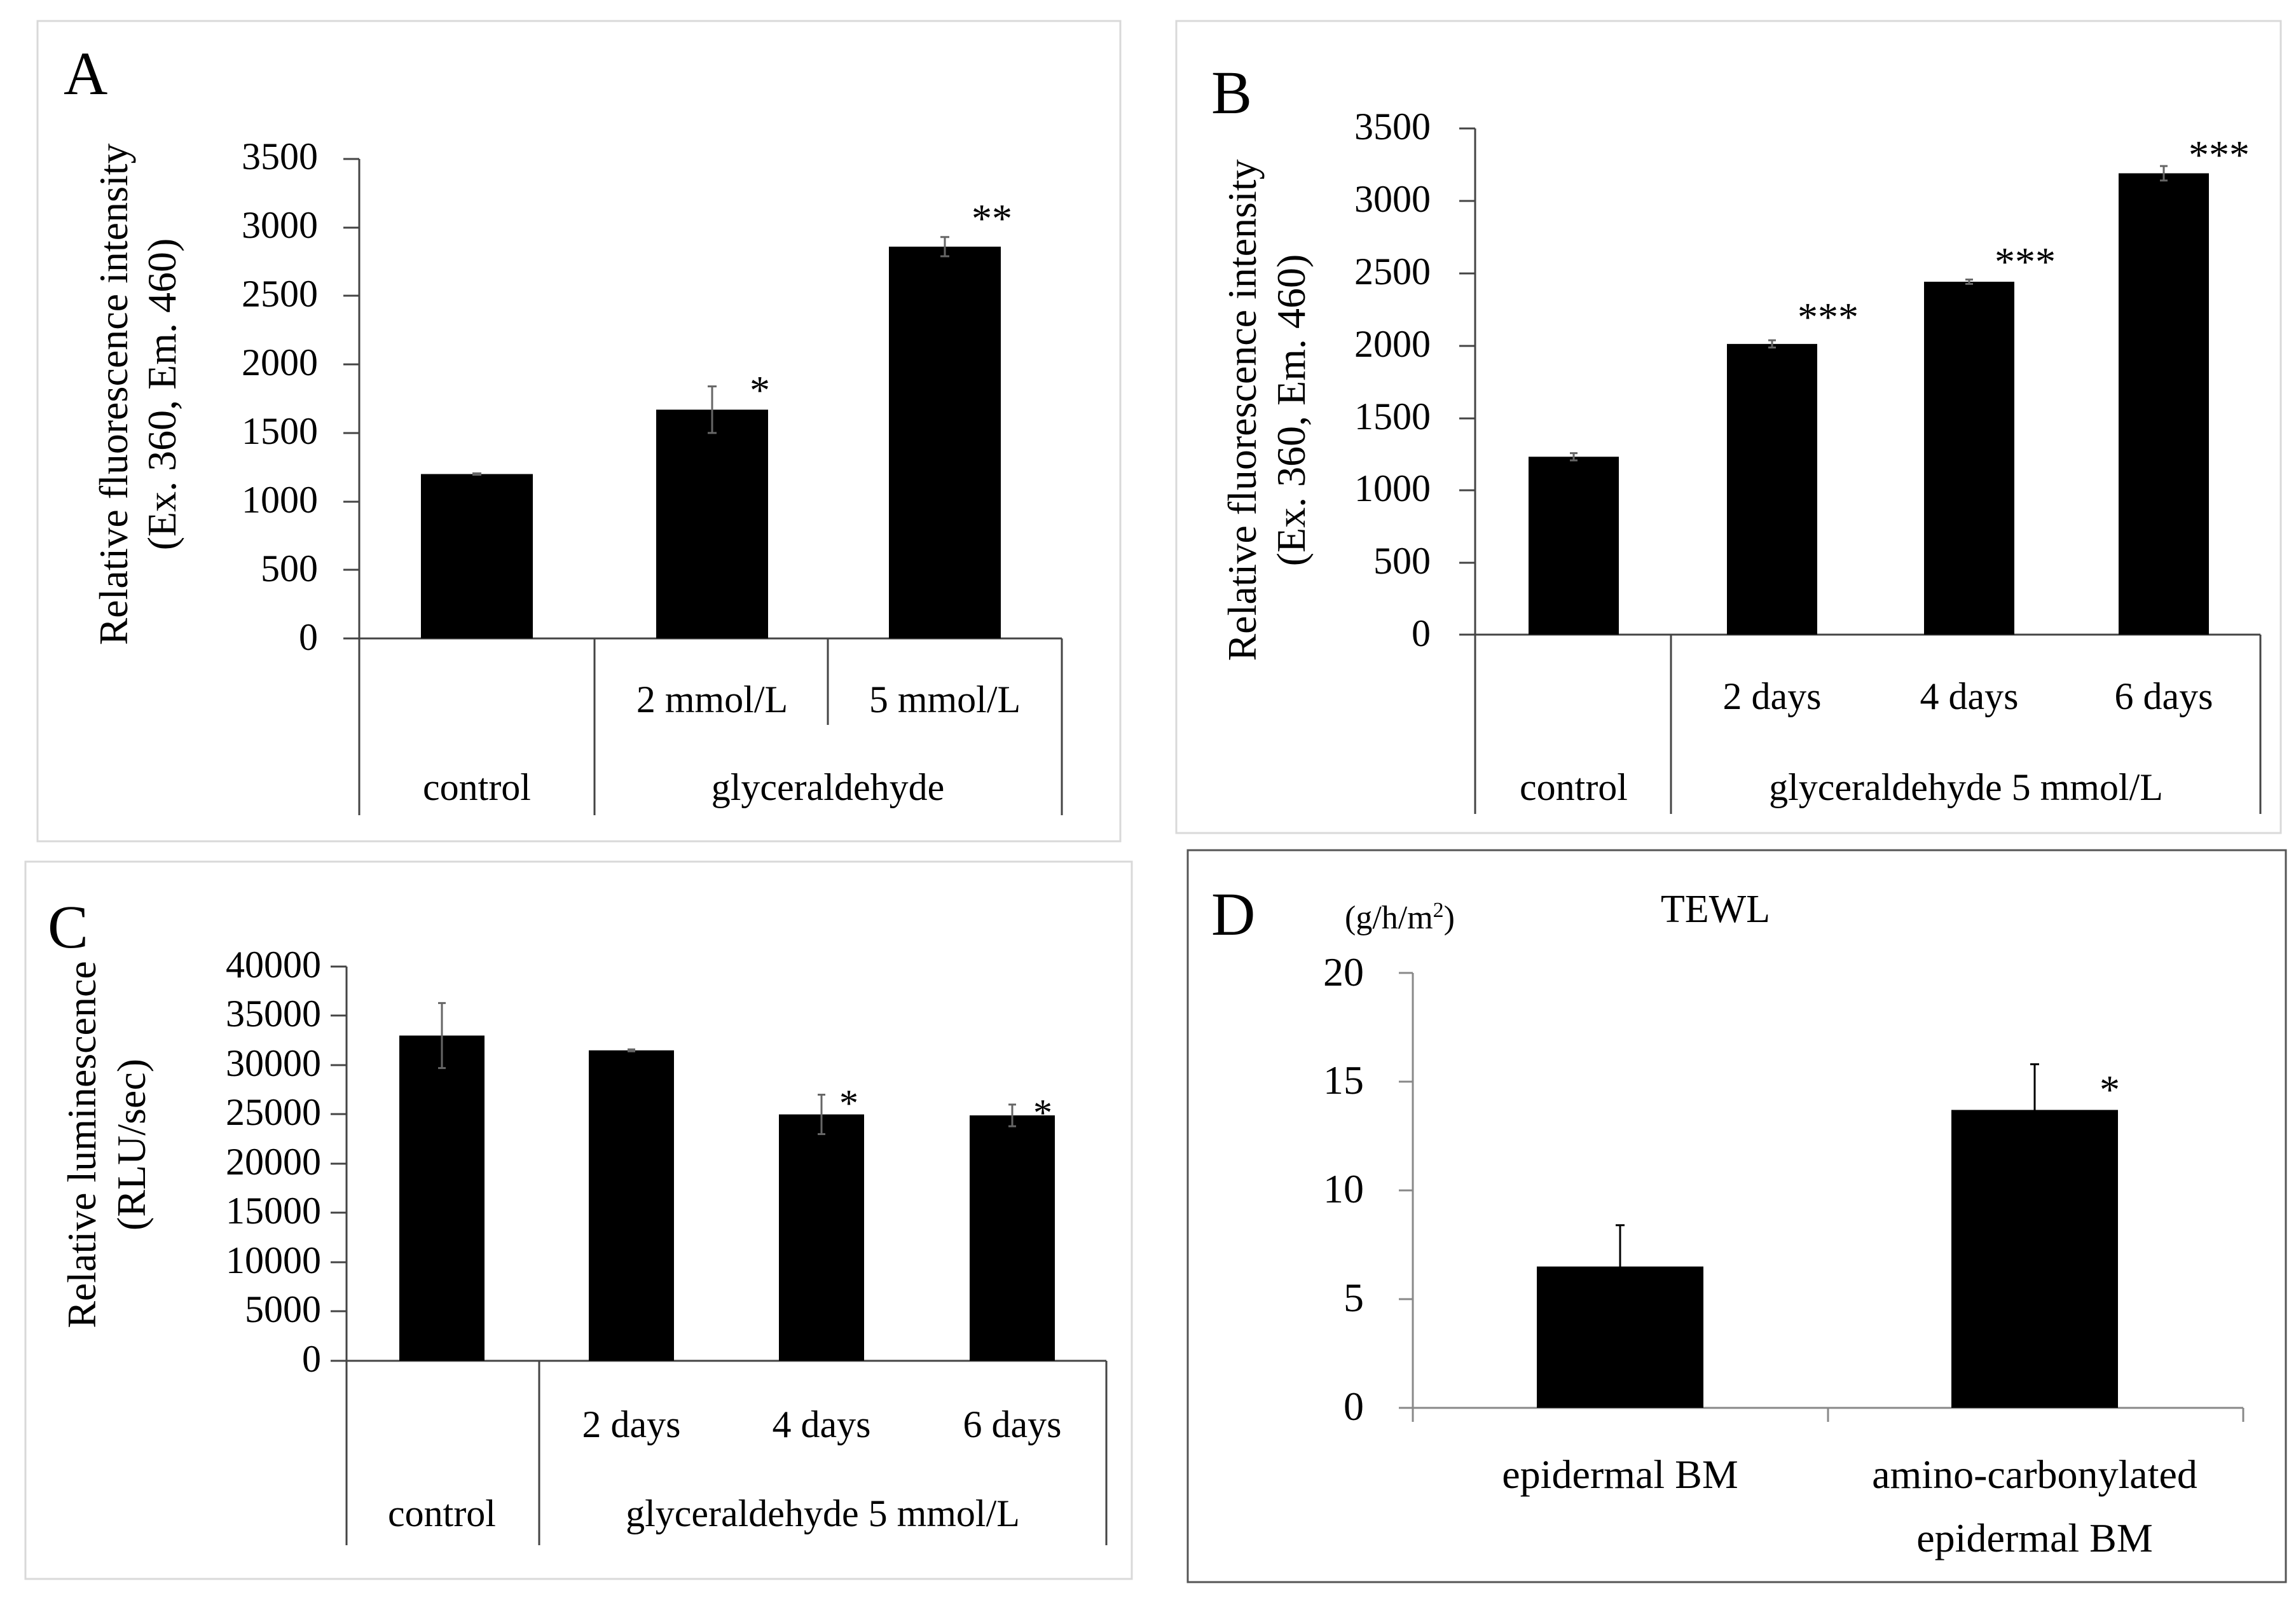  What do you see at coordinates (1467, 346) in the screenshot?
I see `panel-b-tick-marks` at bounding box center [1467, 346].